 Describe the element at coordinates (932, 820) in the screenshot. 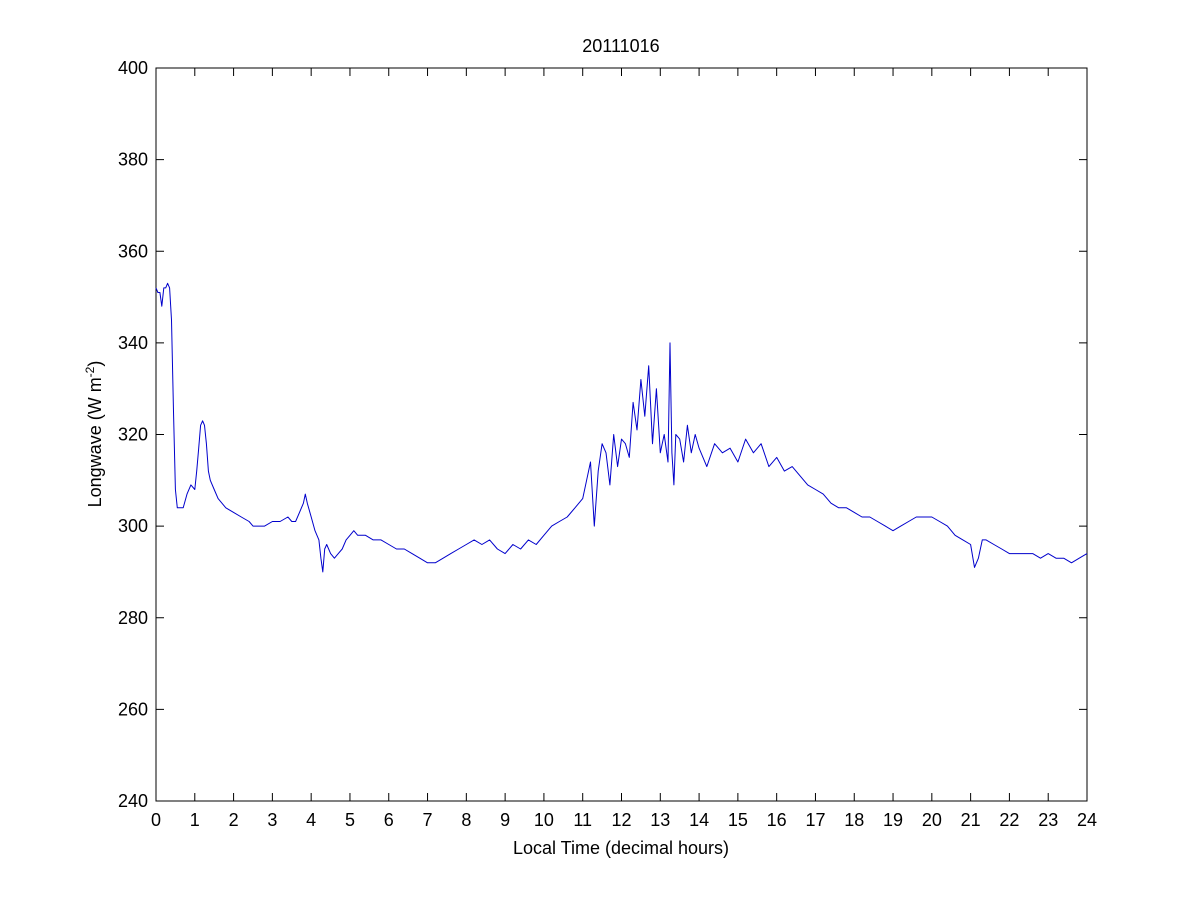

I see `x-tick-label: 20` at that location.